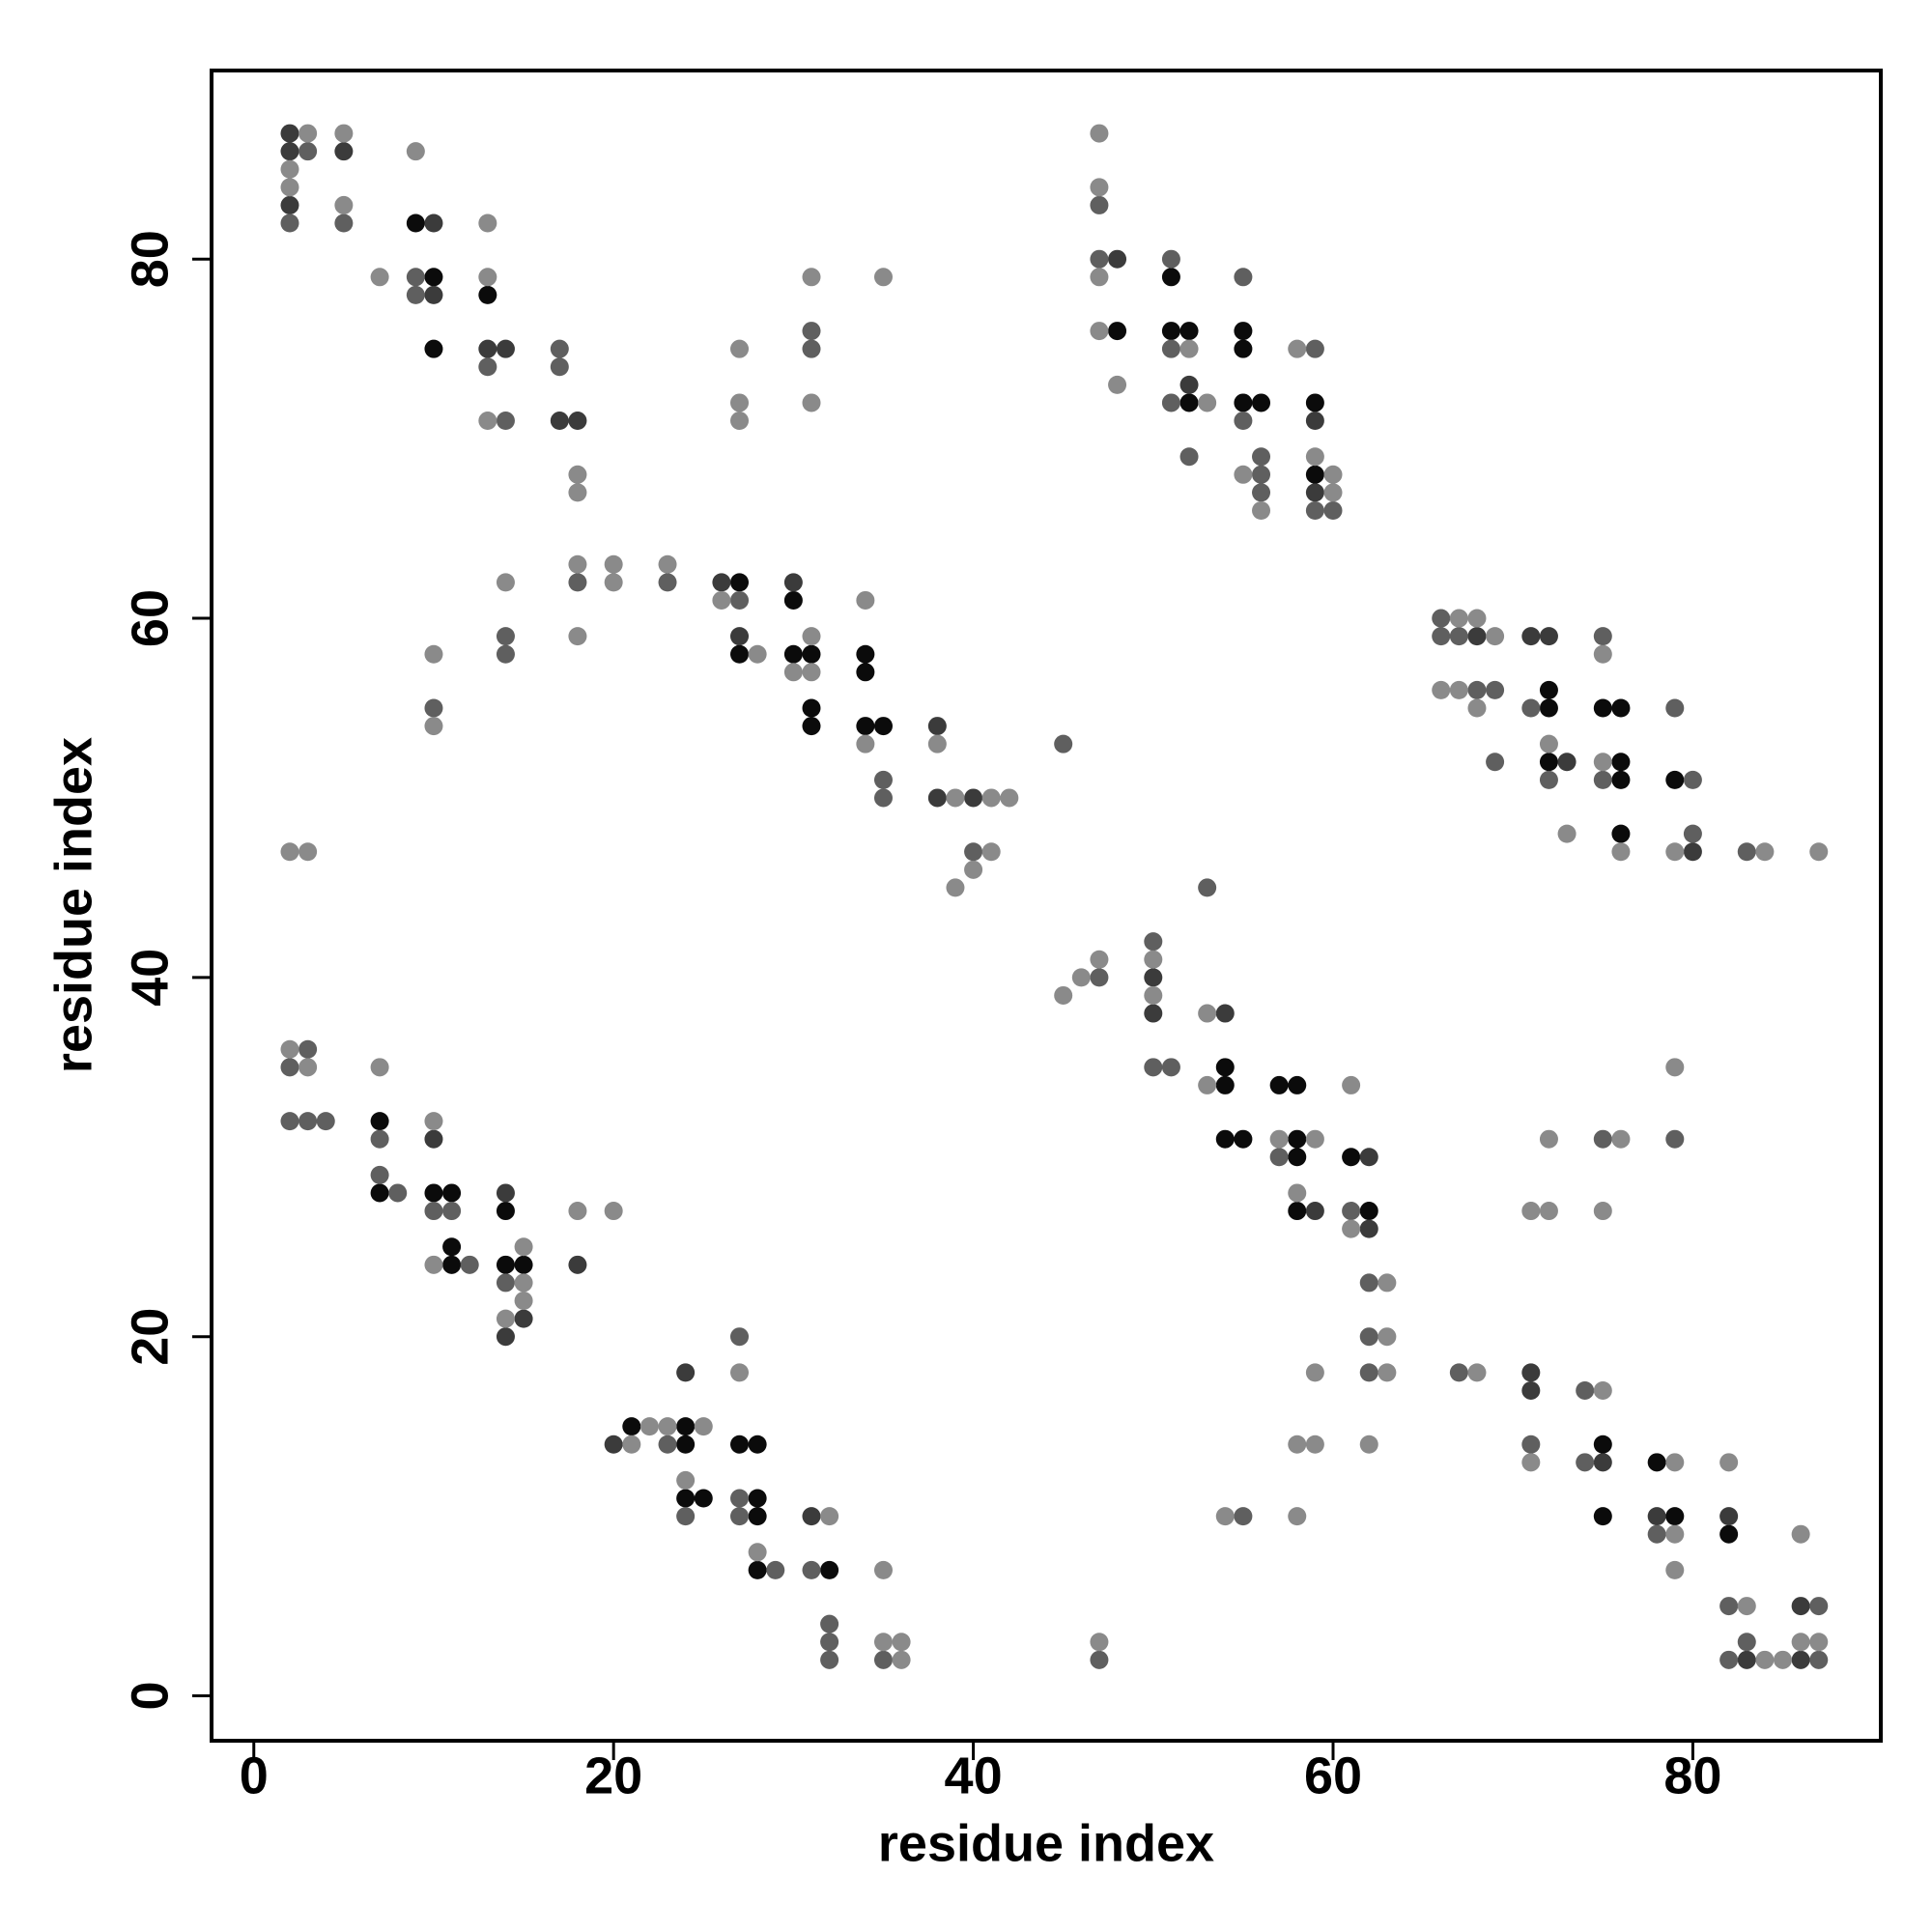  What do you see at coordinates (1692, 1775) in the screenshot?
I see `x-tick-label: 80` at bounding box center [1692, 1775].